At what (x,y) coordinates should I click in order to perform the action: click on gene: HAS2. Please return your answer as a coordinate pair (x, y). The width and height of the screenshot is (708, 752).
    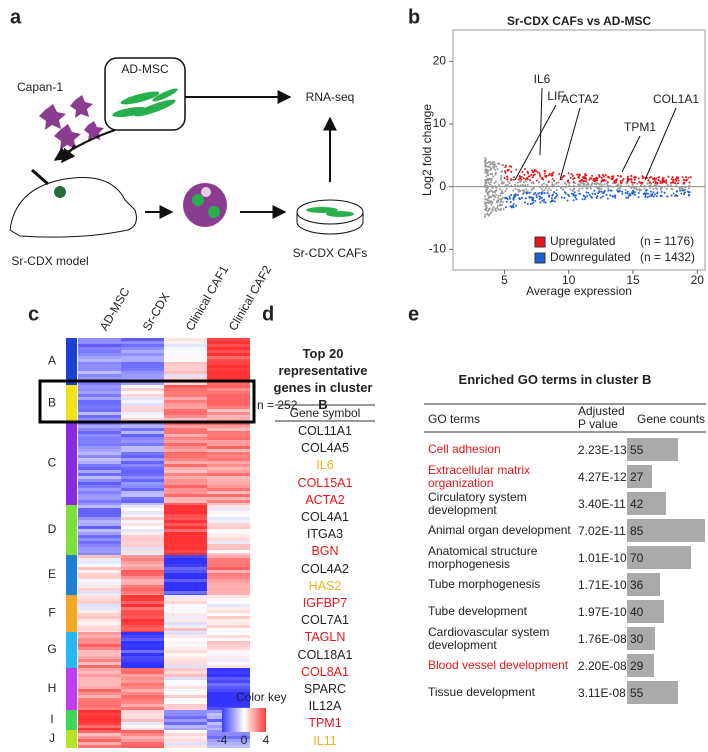
    Looking at the image, I should click on (325, 585).